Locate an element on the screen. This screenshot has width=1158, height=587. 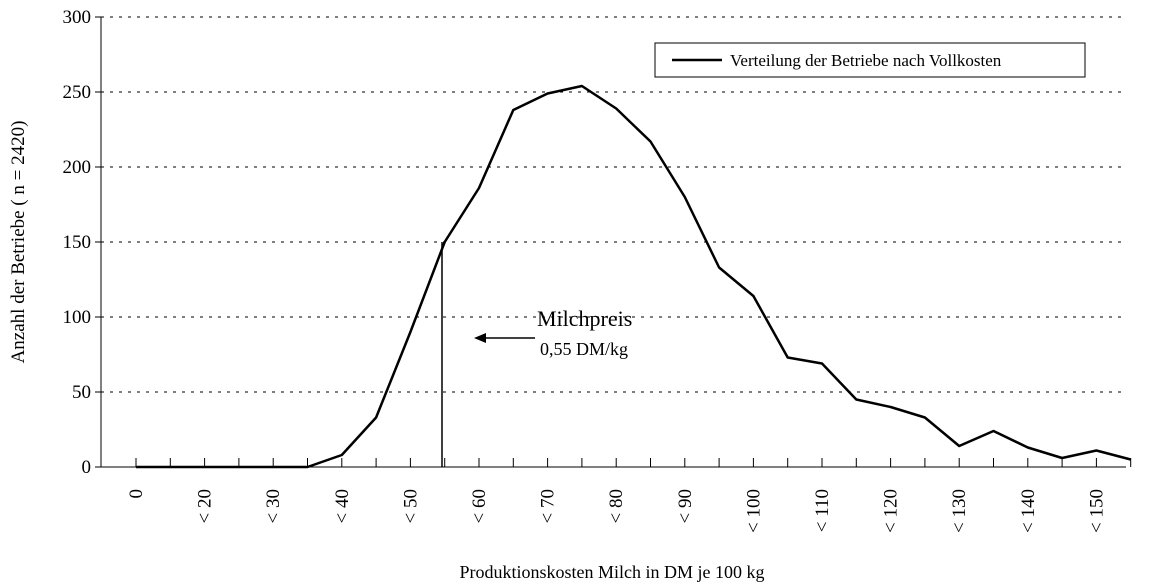
y-tick-label: 100 is located at coordinates (77, 317).